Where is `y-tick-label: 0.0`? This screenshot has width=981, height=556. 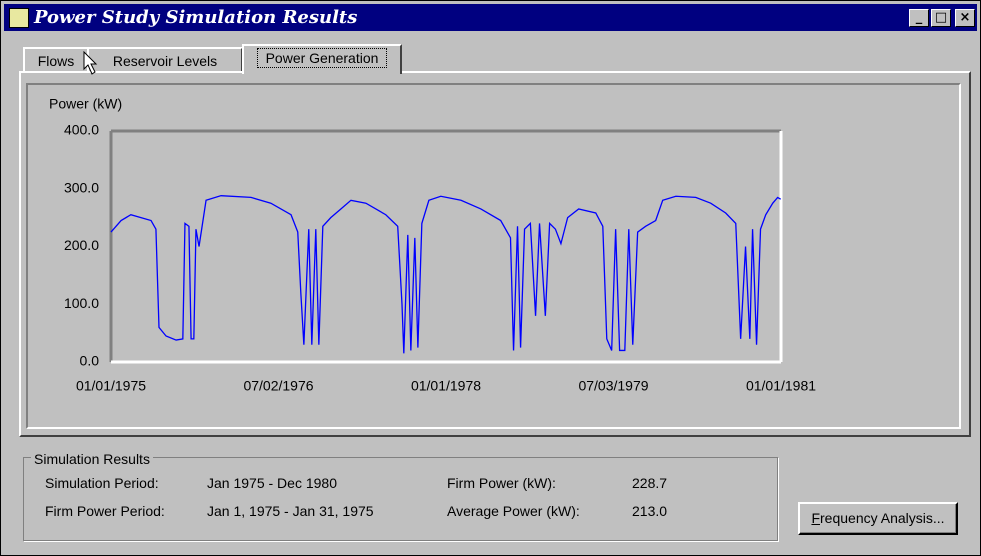
y-tick-label: 0.0 is located at coordinates (90, 361).